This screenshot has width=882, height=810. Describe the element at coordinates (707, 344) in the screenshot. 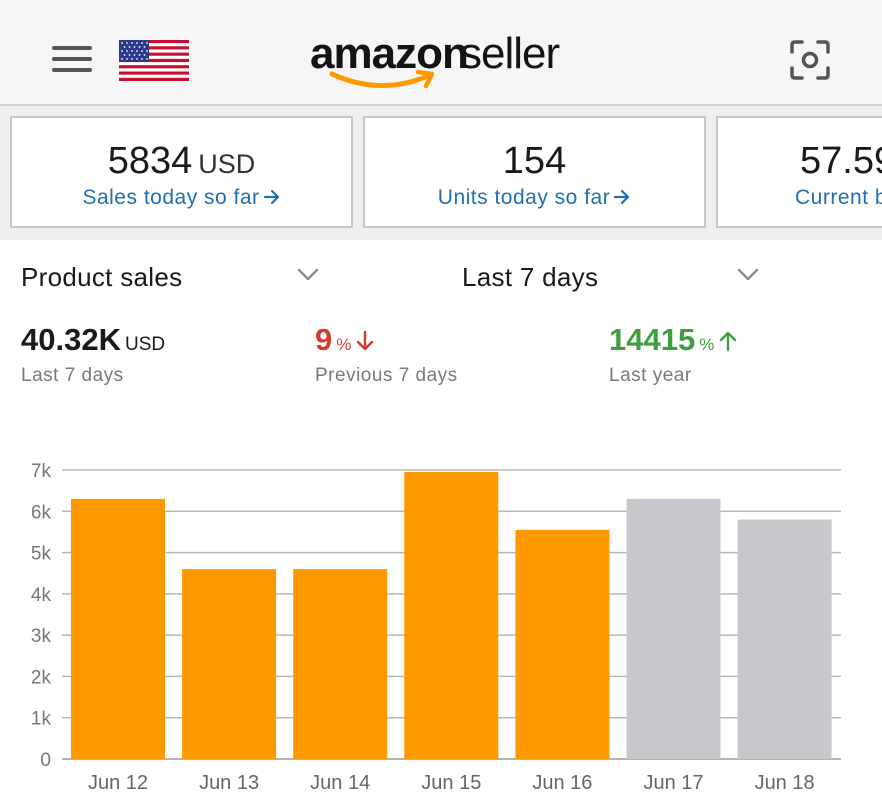

I see `last-year-unit: %` at that location.